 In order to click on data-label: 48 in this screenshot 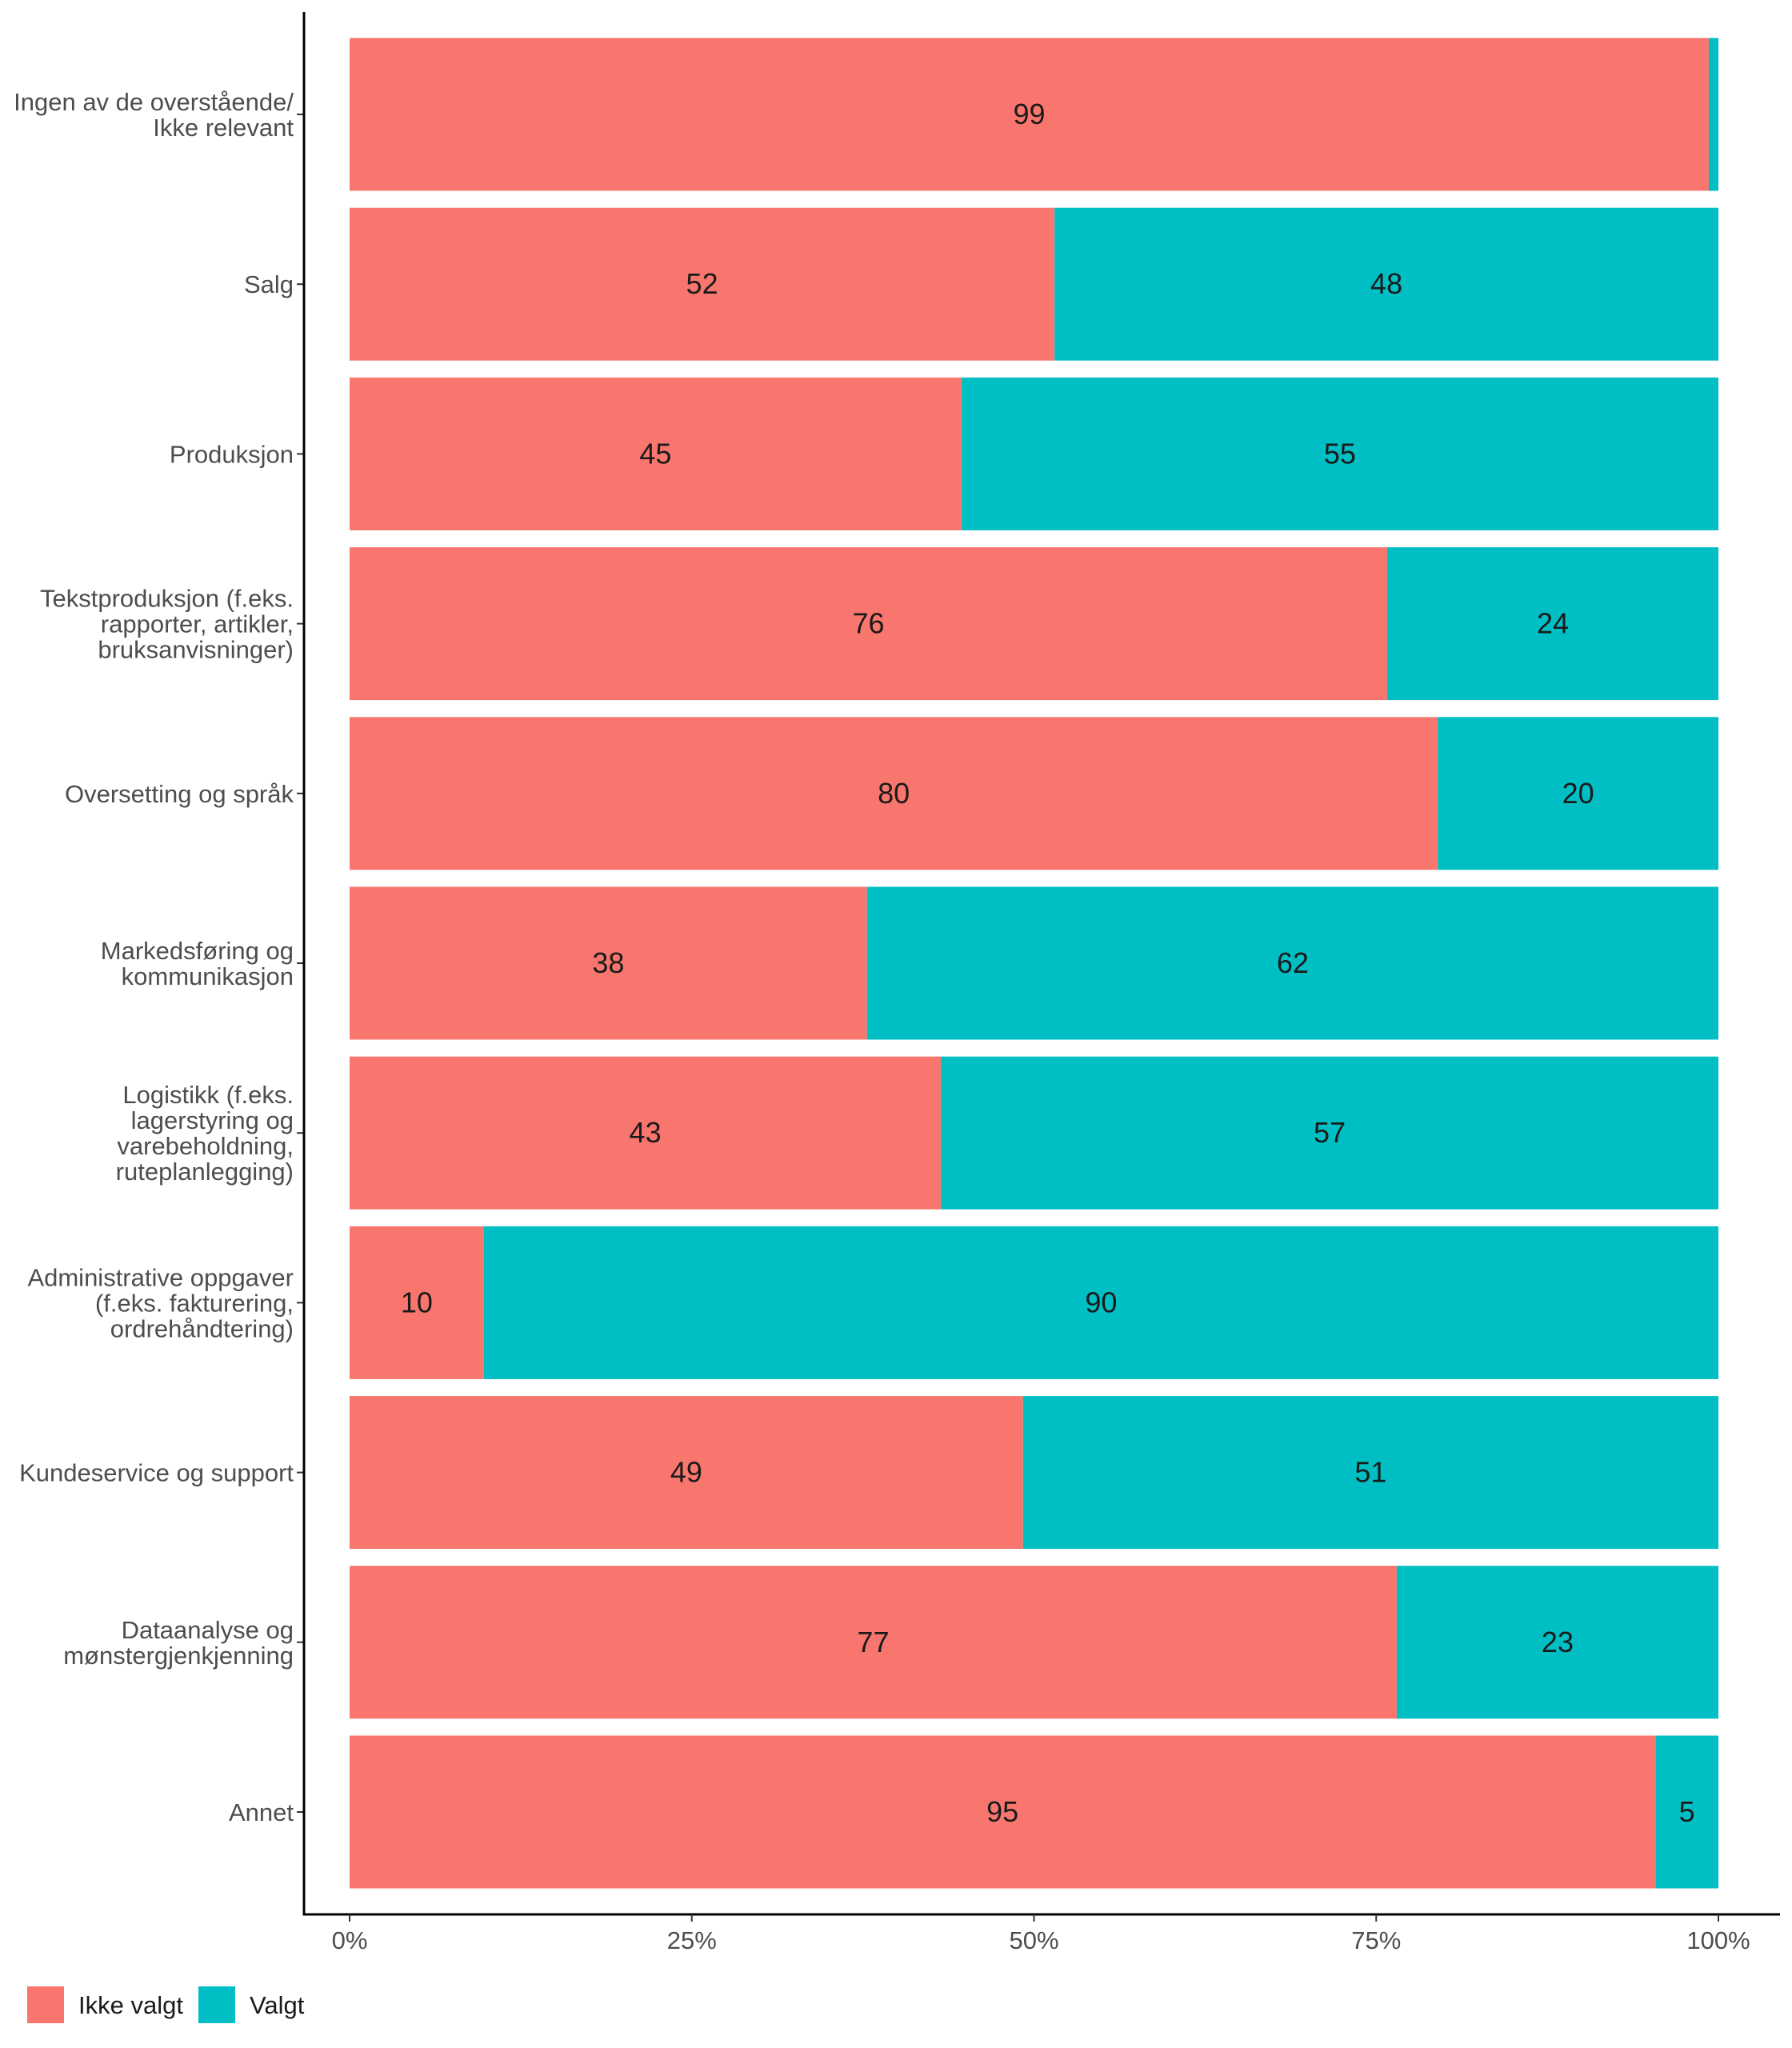, I will do `click(1386, 283)`.